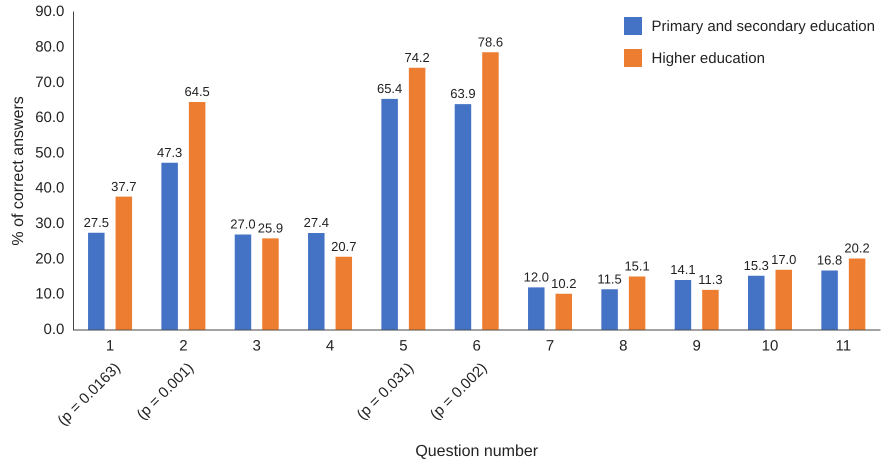 Image resolution: width=890 pixels, height=470 pixels. What do you see at coordinates (123, 186) in the screenshot?
I see `data-label: 37.7` at bounding box center [123, 186].